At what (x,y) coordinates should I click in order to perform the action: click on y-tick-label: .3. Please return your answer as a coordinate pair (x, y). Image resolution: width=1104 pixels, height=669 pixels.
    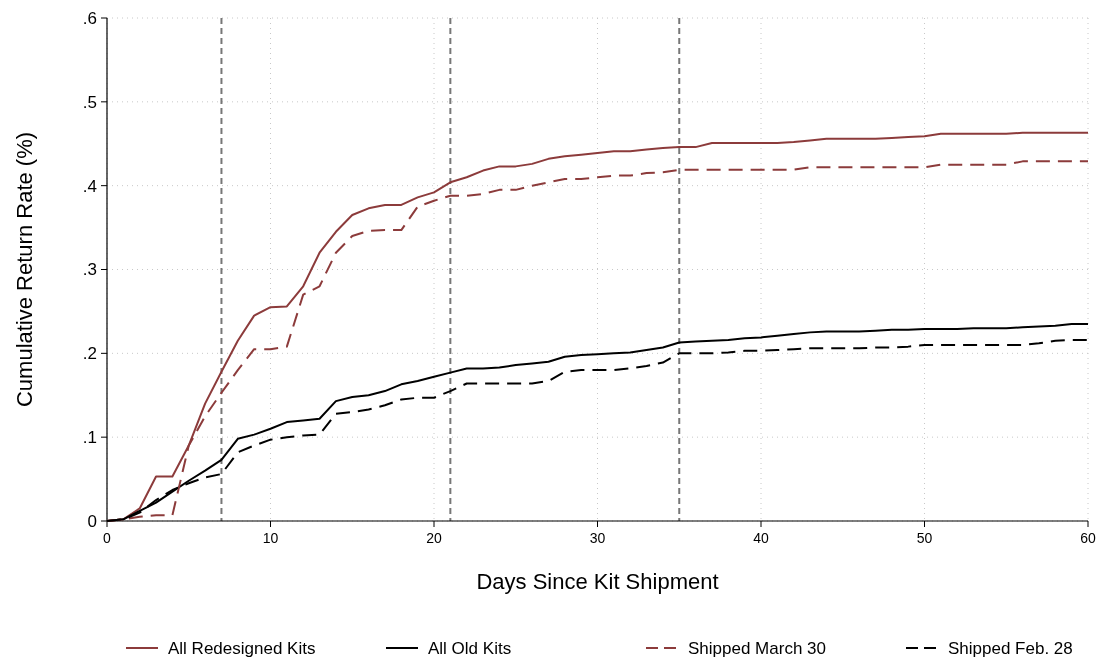
    Looking at the image, I should click on (89, 270).